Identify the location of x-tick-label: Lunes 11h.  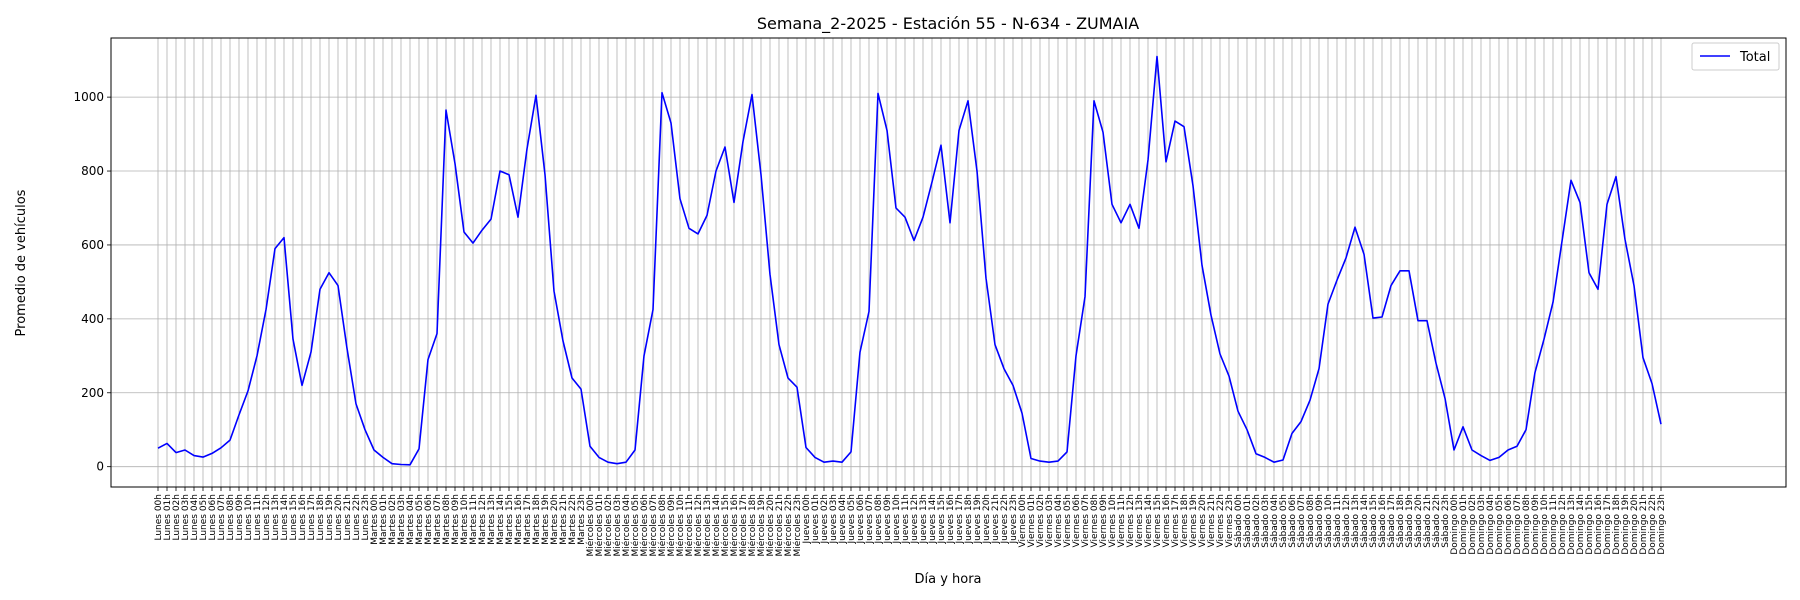
(258, 517).